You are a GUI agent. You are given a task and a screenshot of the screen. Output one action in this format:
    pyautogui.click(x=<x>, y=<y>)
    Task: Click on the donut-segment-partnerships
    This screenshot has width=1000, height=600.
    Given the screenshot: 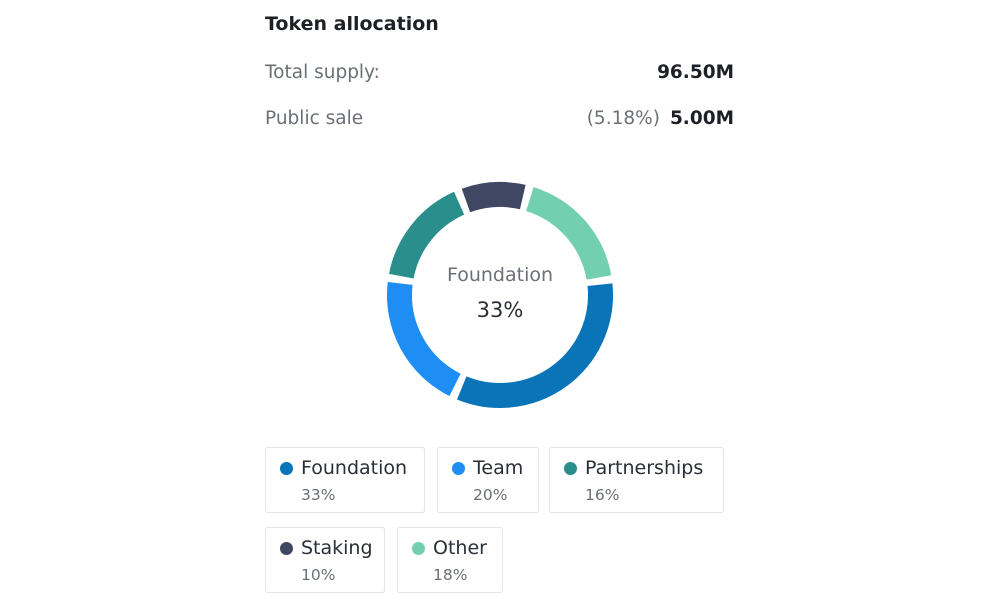 What is the action you would take?
    pyautogui.click(x=427, y=235)
    